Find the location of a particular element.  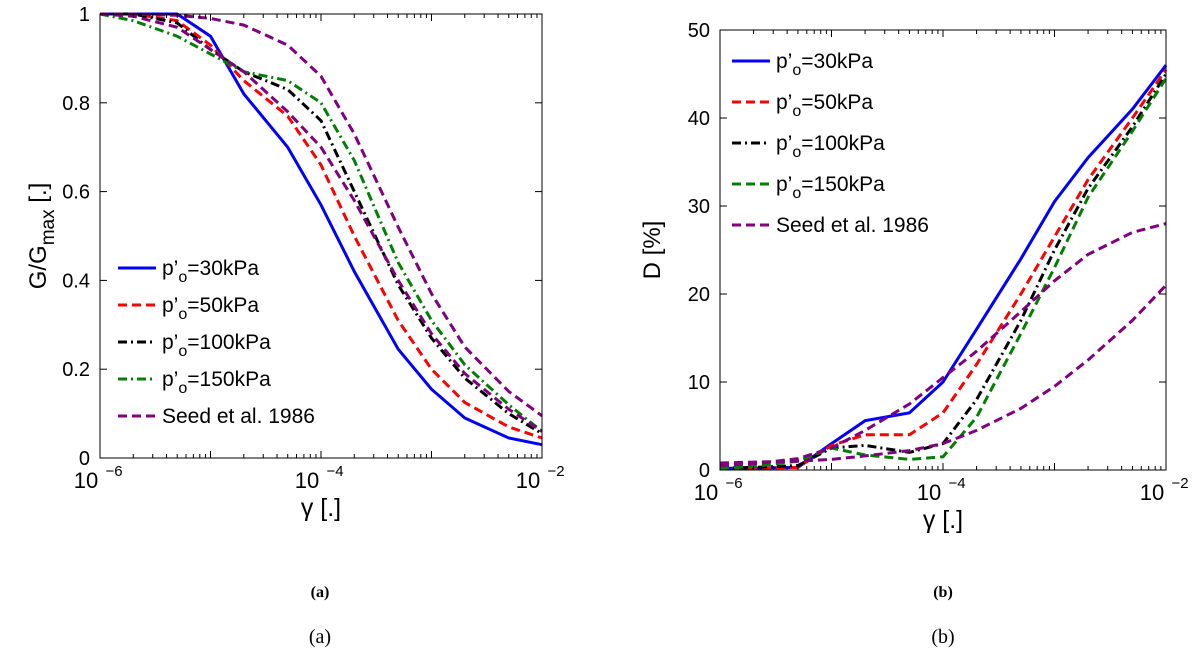

subcaption-a-bold: (a) is located at coordinates (320, 592).